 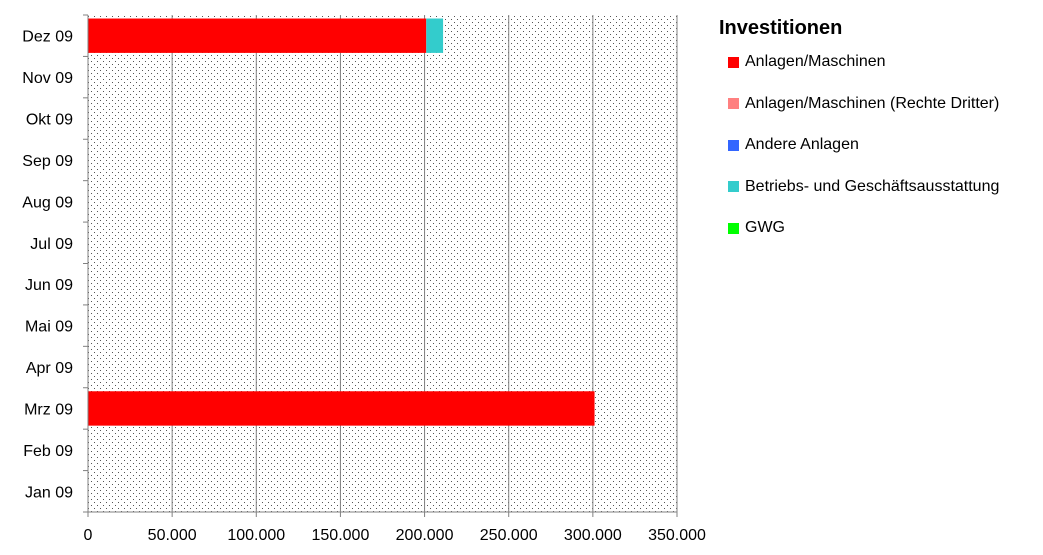 I want to click on x-tick-label-3: 150.000, so click(x=341, y=535).